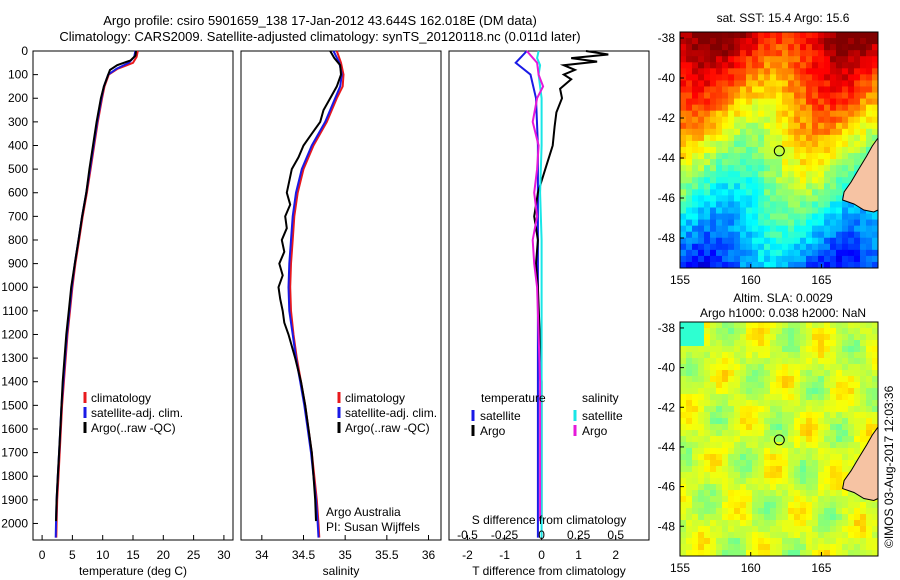  Describe the element at coordinates (768, 159) in the screenshot. I see `sst-map: 155 160 165-38-40-42-44-46-48` at that location.